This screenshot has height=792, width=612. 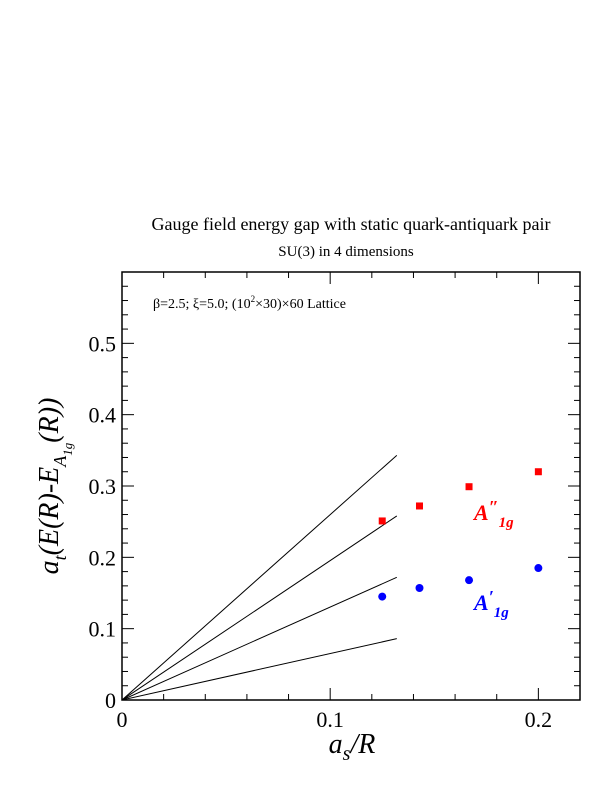 What do you see at coordinates (330, 719) in the screenshot?
I see `x-tick-label: 0.1` at bounding box center [330, 719].